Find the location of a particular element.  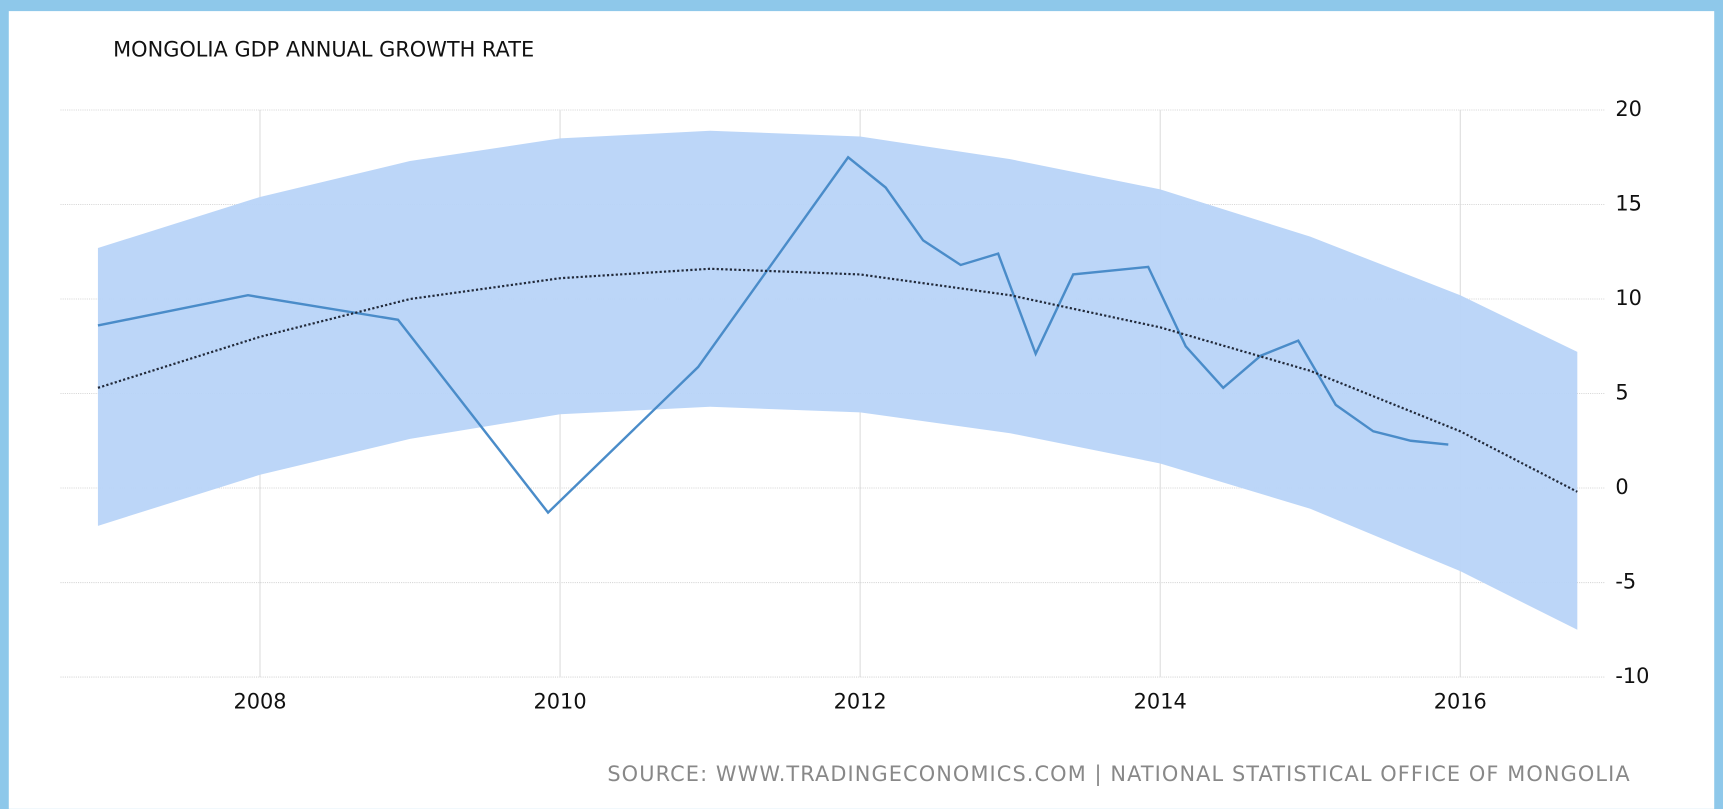

y-tick-label: 10 is located at coordinates (1628, 298).